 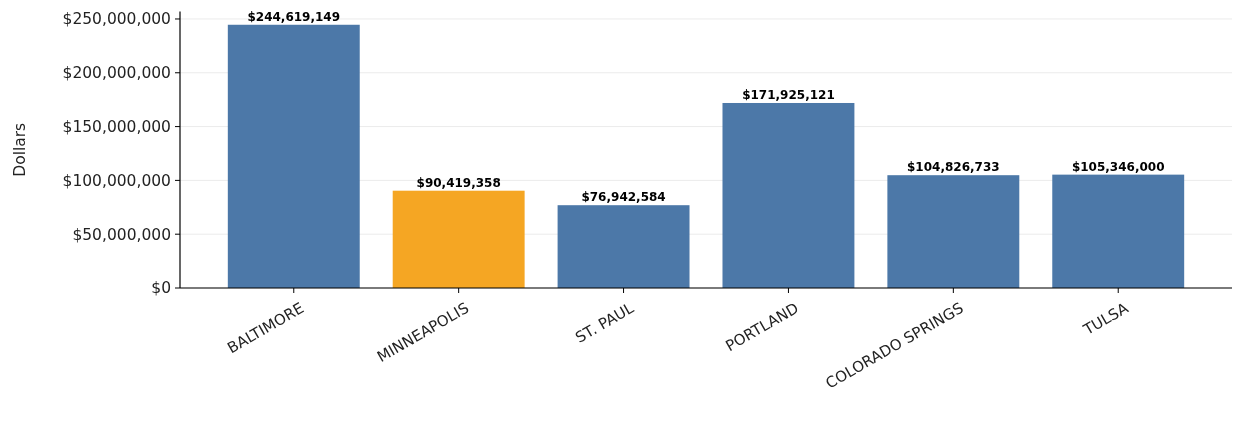 What do you see at coordinates (121, 234) in the screenshot?
I see `y-tick-label: $50,000,000` at bounding box center [121, 234].